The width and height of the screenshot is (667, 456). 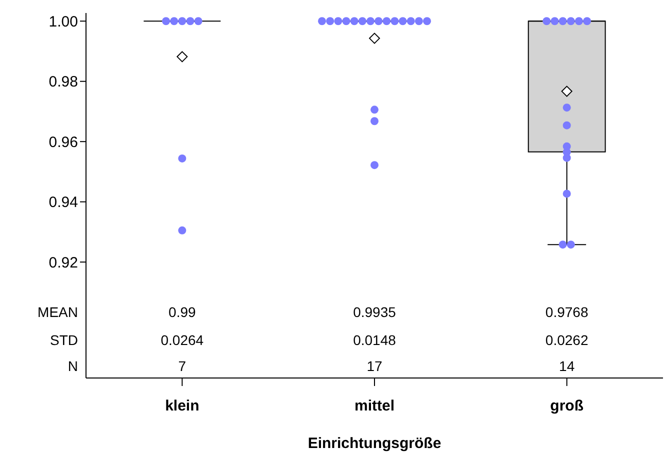 I want to click on text: MEAN, so click(x=58, y=312).